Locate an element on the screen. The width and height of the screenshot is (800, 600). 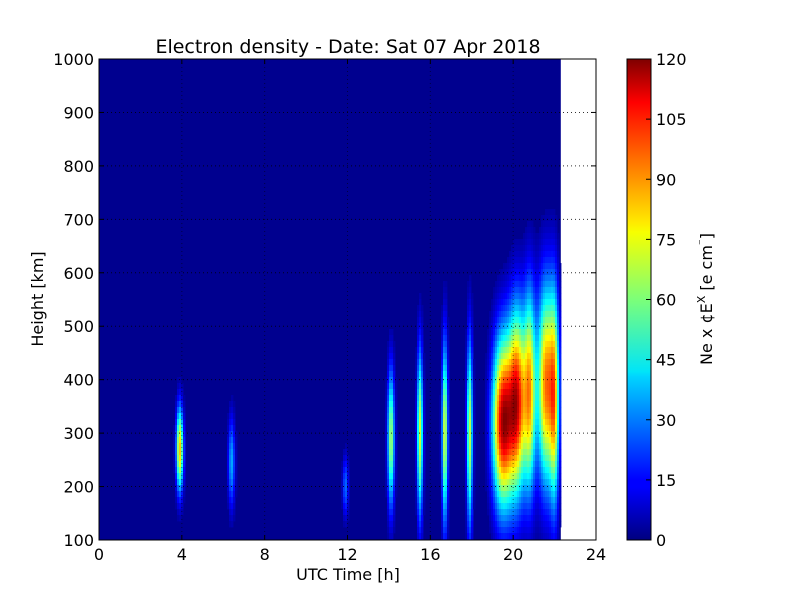
x-axis-label: UTC Time [h] is located at coordinates (348, 574).